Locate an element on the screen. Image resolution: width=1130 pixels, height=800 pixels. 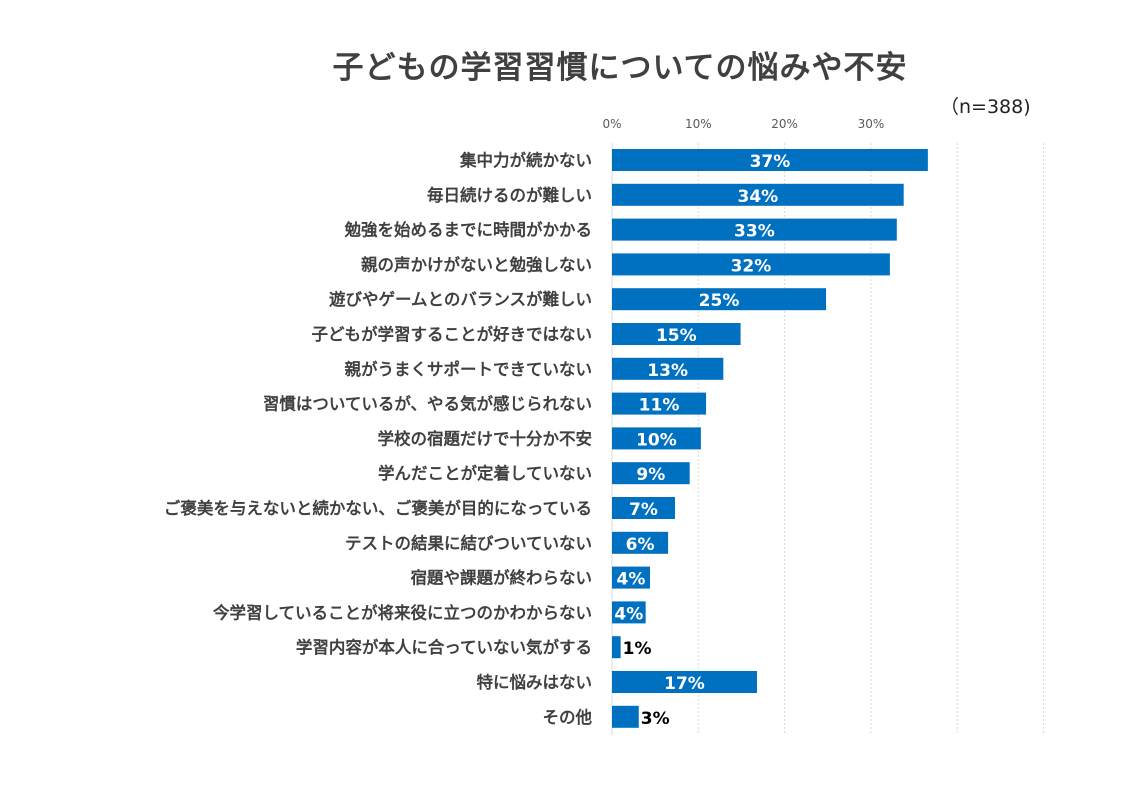
data-label: 3% is located at coordinates (655, 719).